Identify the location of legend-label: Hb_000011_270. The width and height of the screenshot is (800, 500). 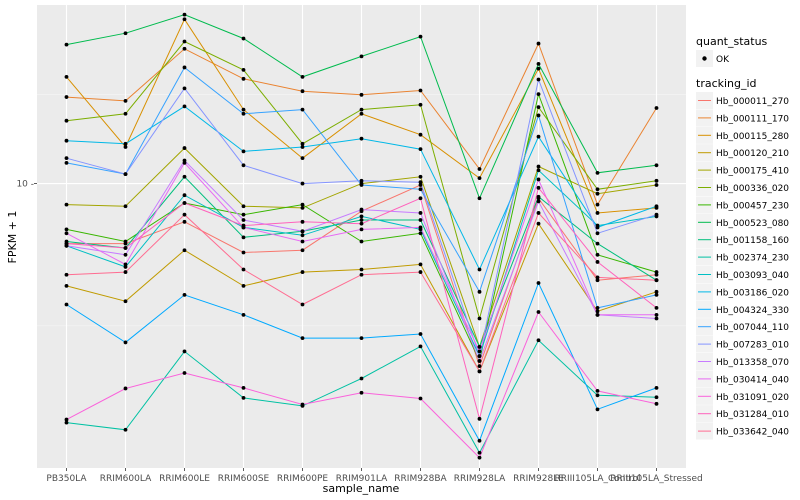
(752, 102).